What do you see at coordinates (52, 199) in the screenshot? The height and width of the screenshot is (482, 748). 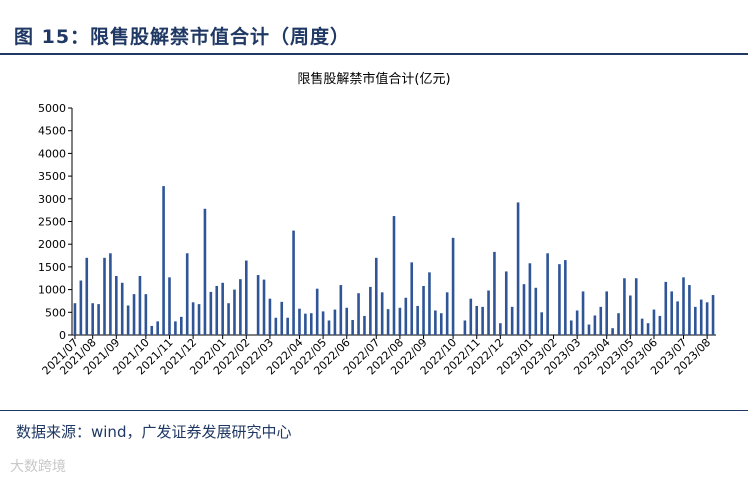 I see `y-tick-label: 3000` at bounding box center [52, 199].